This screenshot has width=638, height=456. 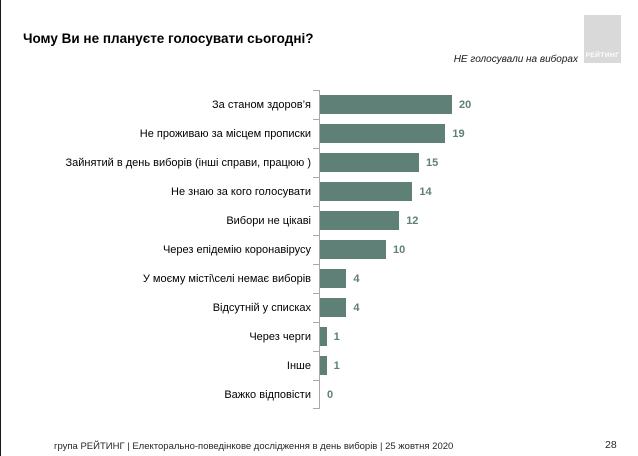 I want to click on bar-row: Важко відповісти 0, so click(x=319, y=394).